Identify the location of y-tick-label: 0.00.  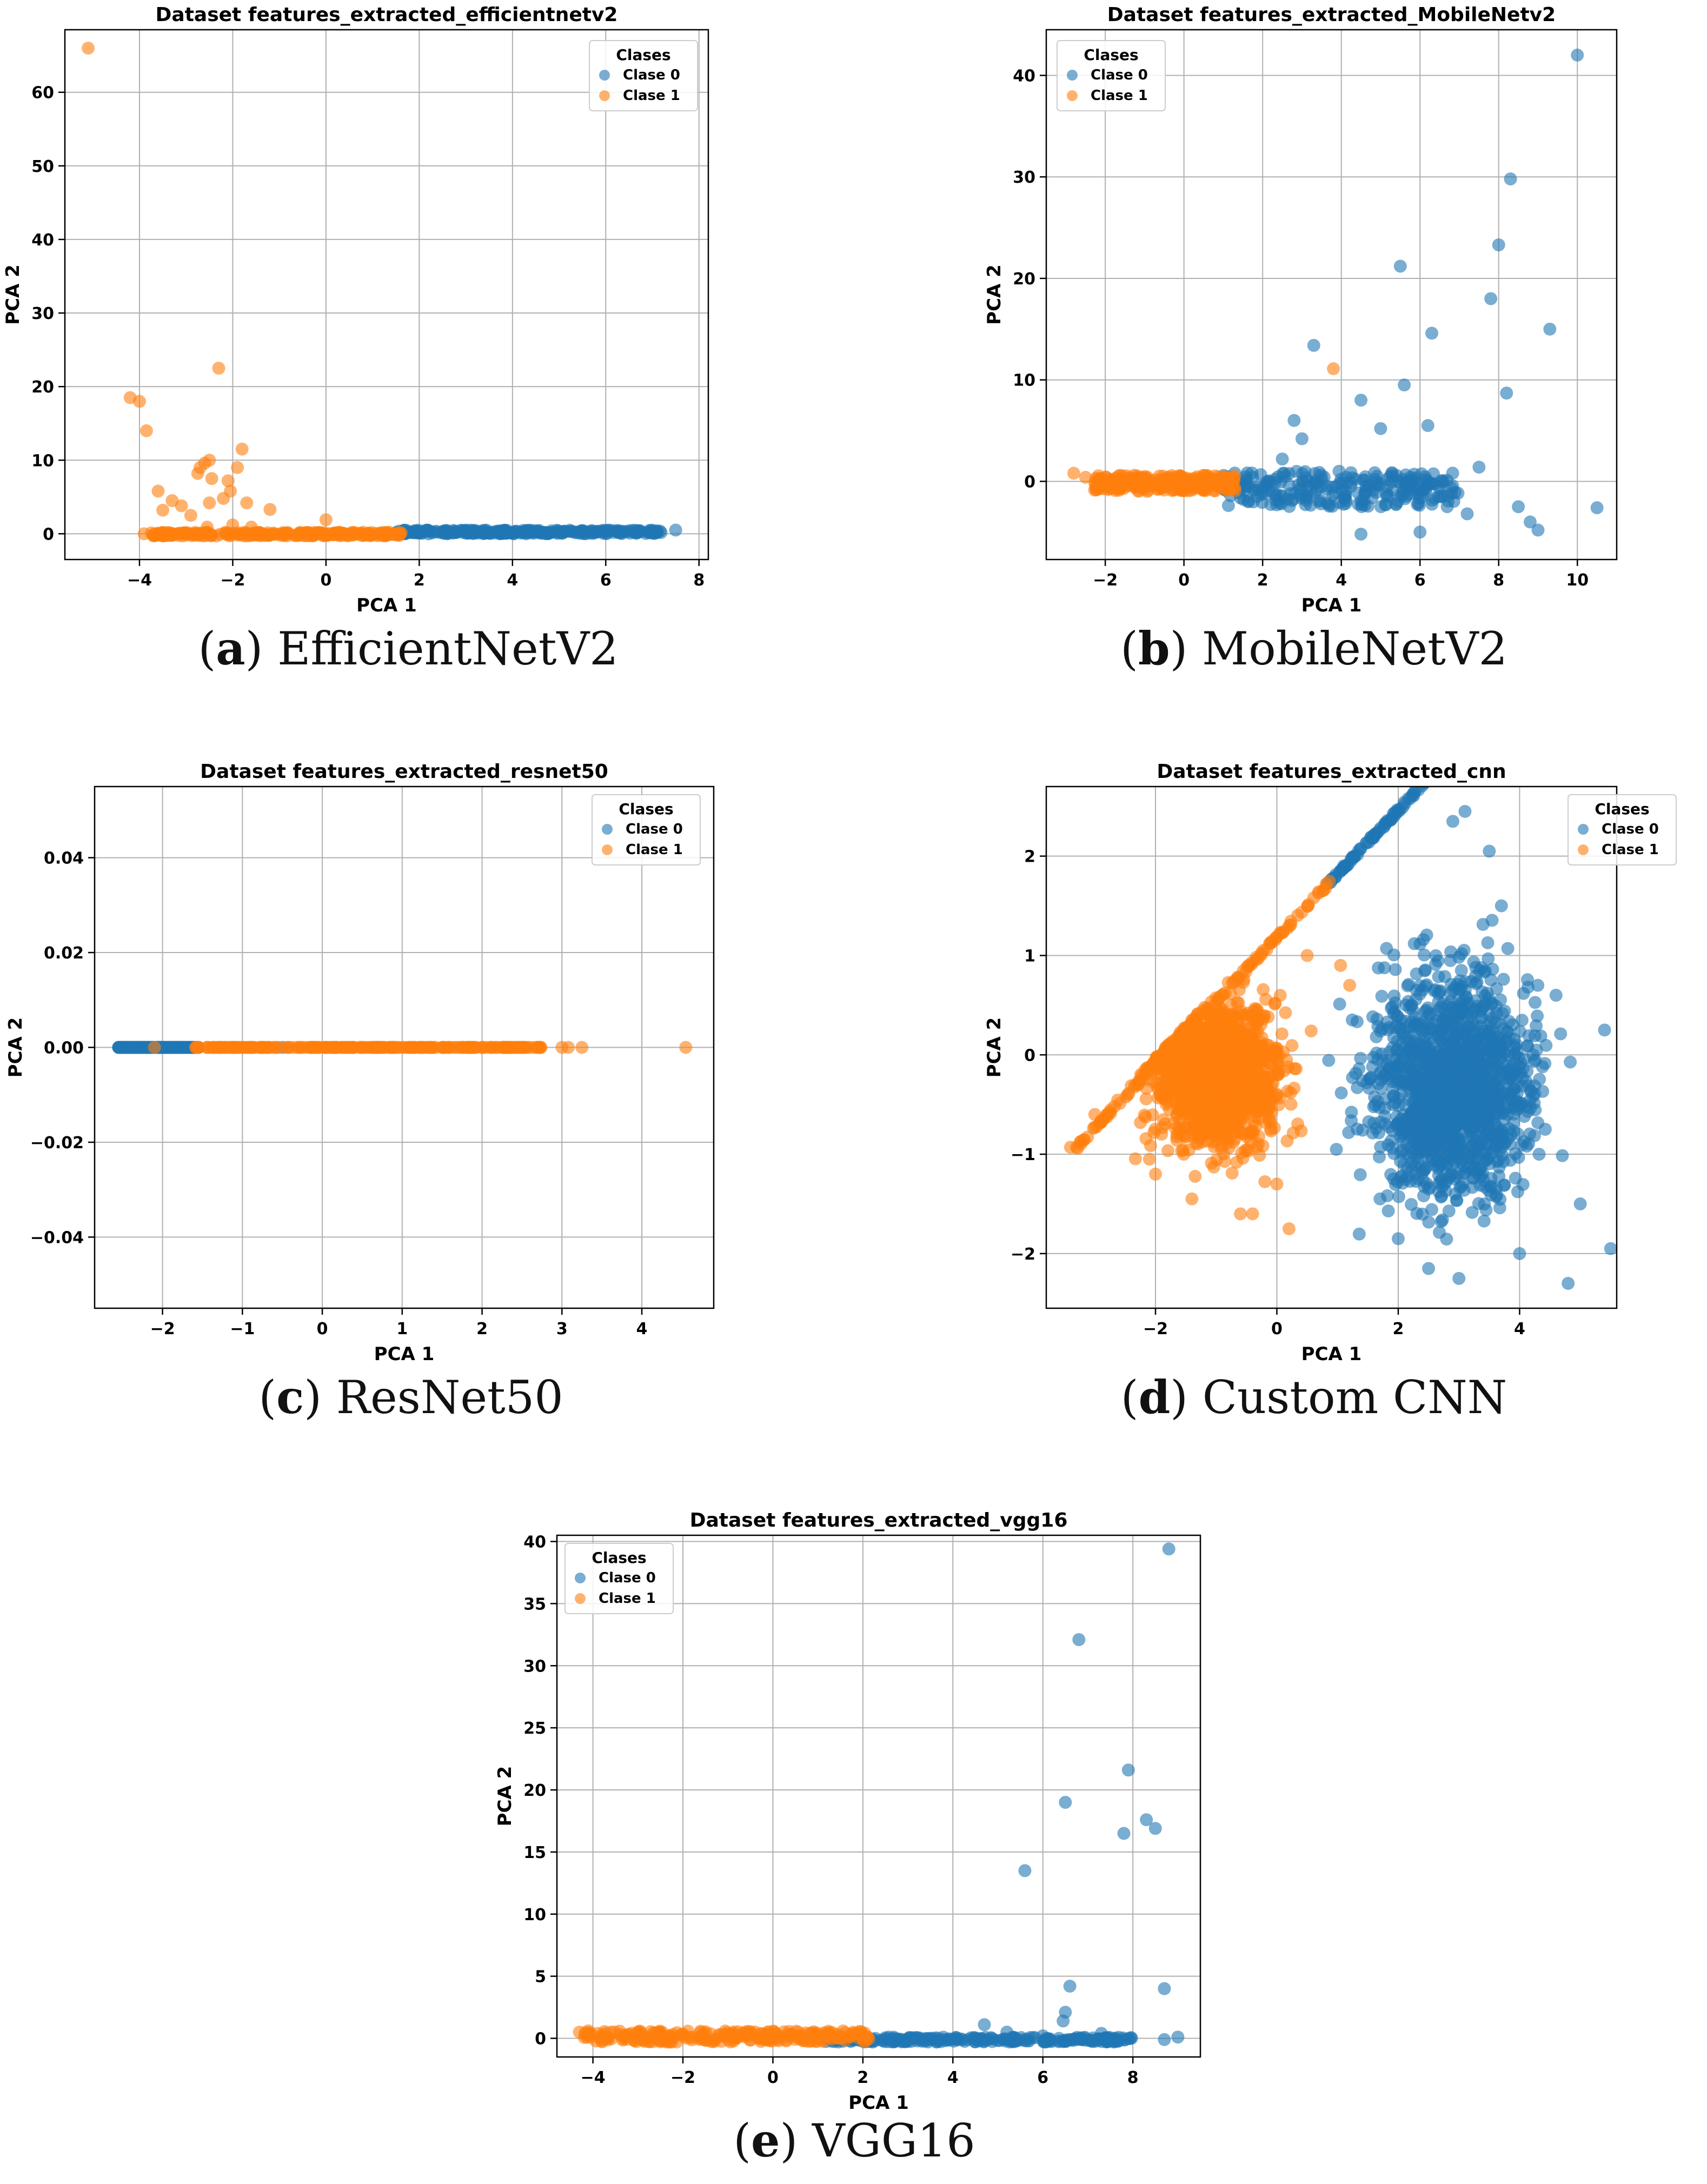
(64, 1049).